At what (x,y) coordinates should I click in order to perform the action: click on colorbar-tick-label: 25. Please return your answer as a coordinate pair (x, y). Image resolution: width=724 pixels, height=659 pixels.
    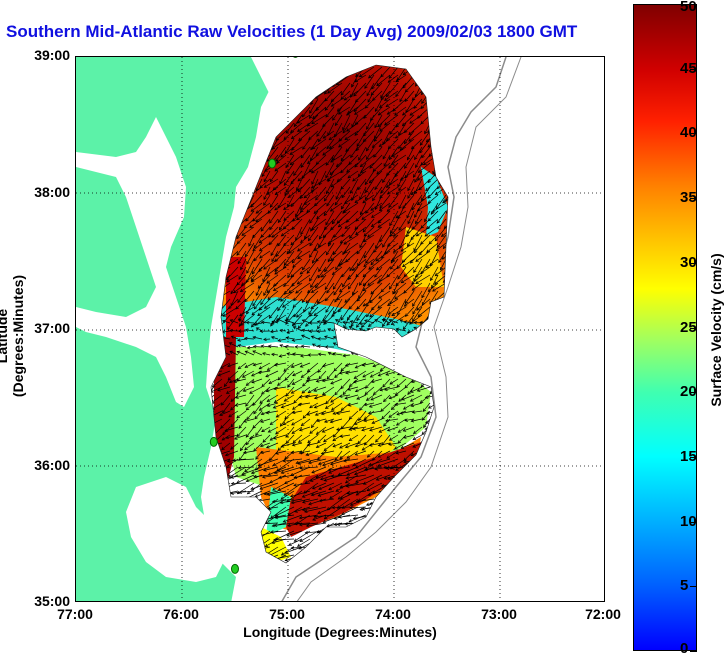
    Looking at the image, I should click on (688, 327).